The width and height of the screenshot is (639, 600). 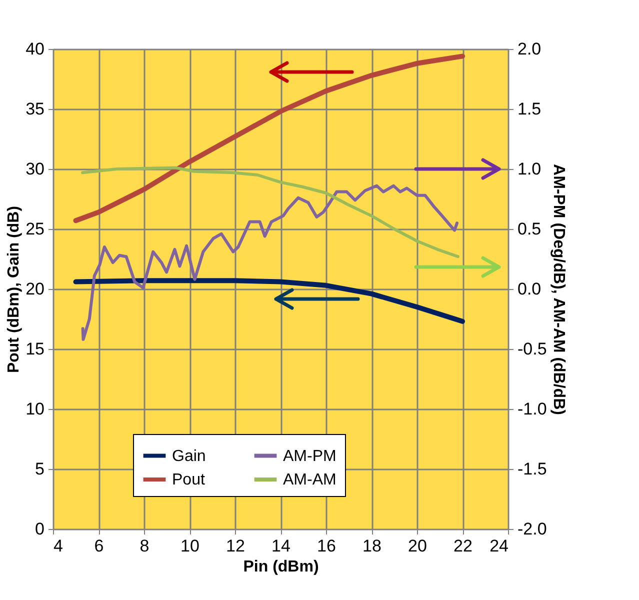 I want to click on x-tick-label: 18, so click(x=372, y=546).